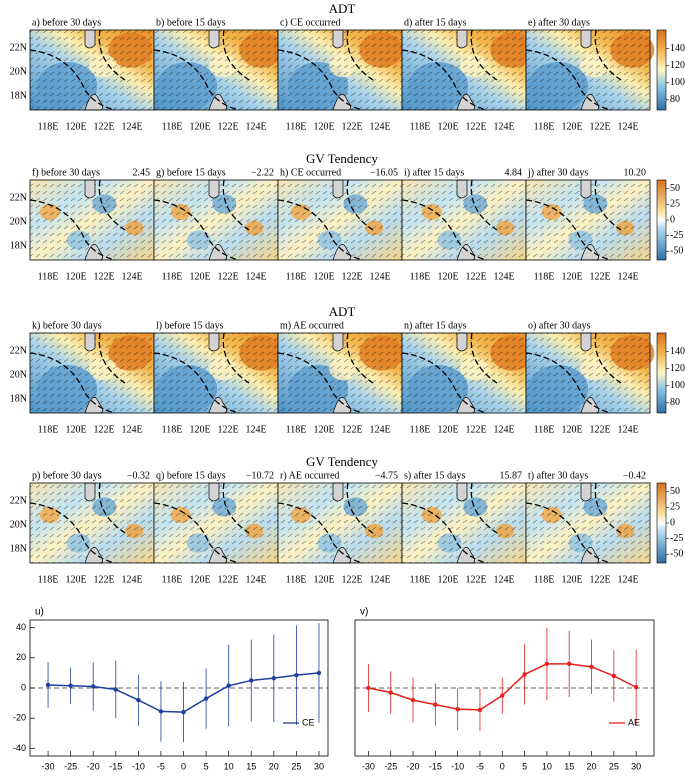 The width and height of the screenshot is (685, 779). What do you see at coordinates (661, 220) in the screenshot?
I see `colorbar` at bounding box center [661, 220].